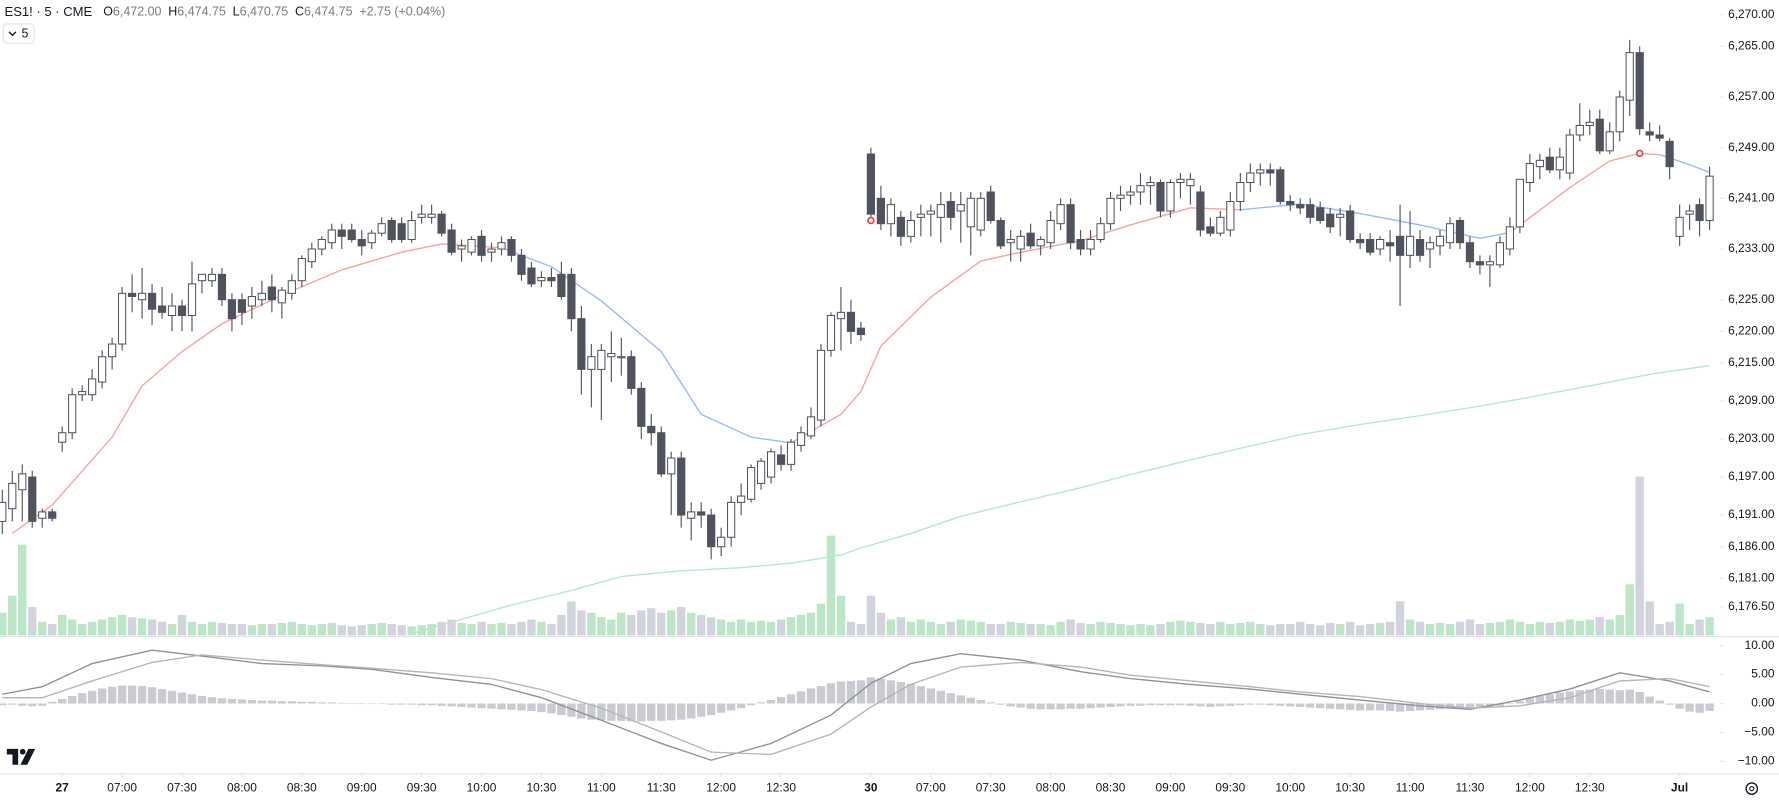 The width and height of the screenshot is (1779, 800). I want to click on y-tick-label: 6,265.00, so click(1751, 45).